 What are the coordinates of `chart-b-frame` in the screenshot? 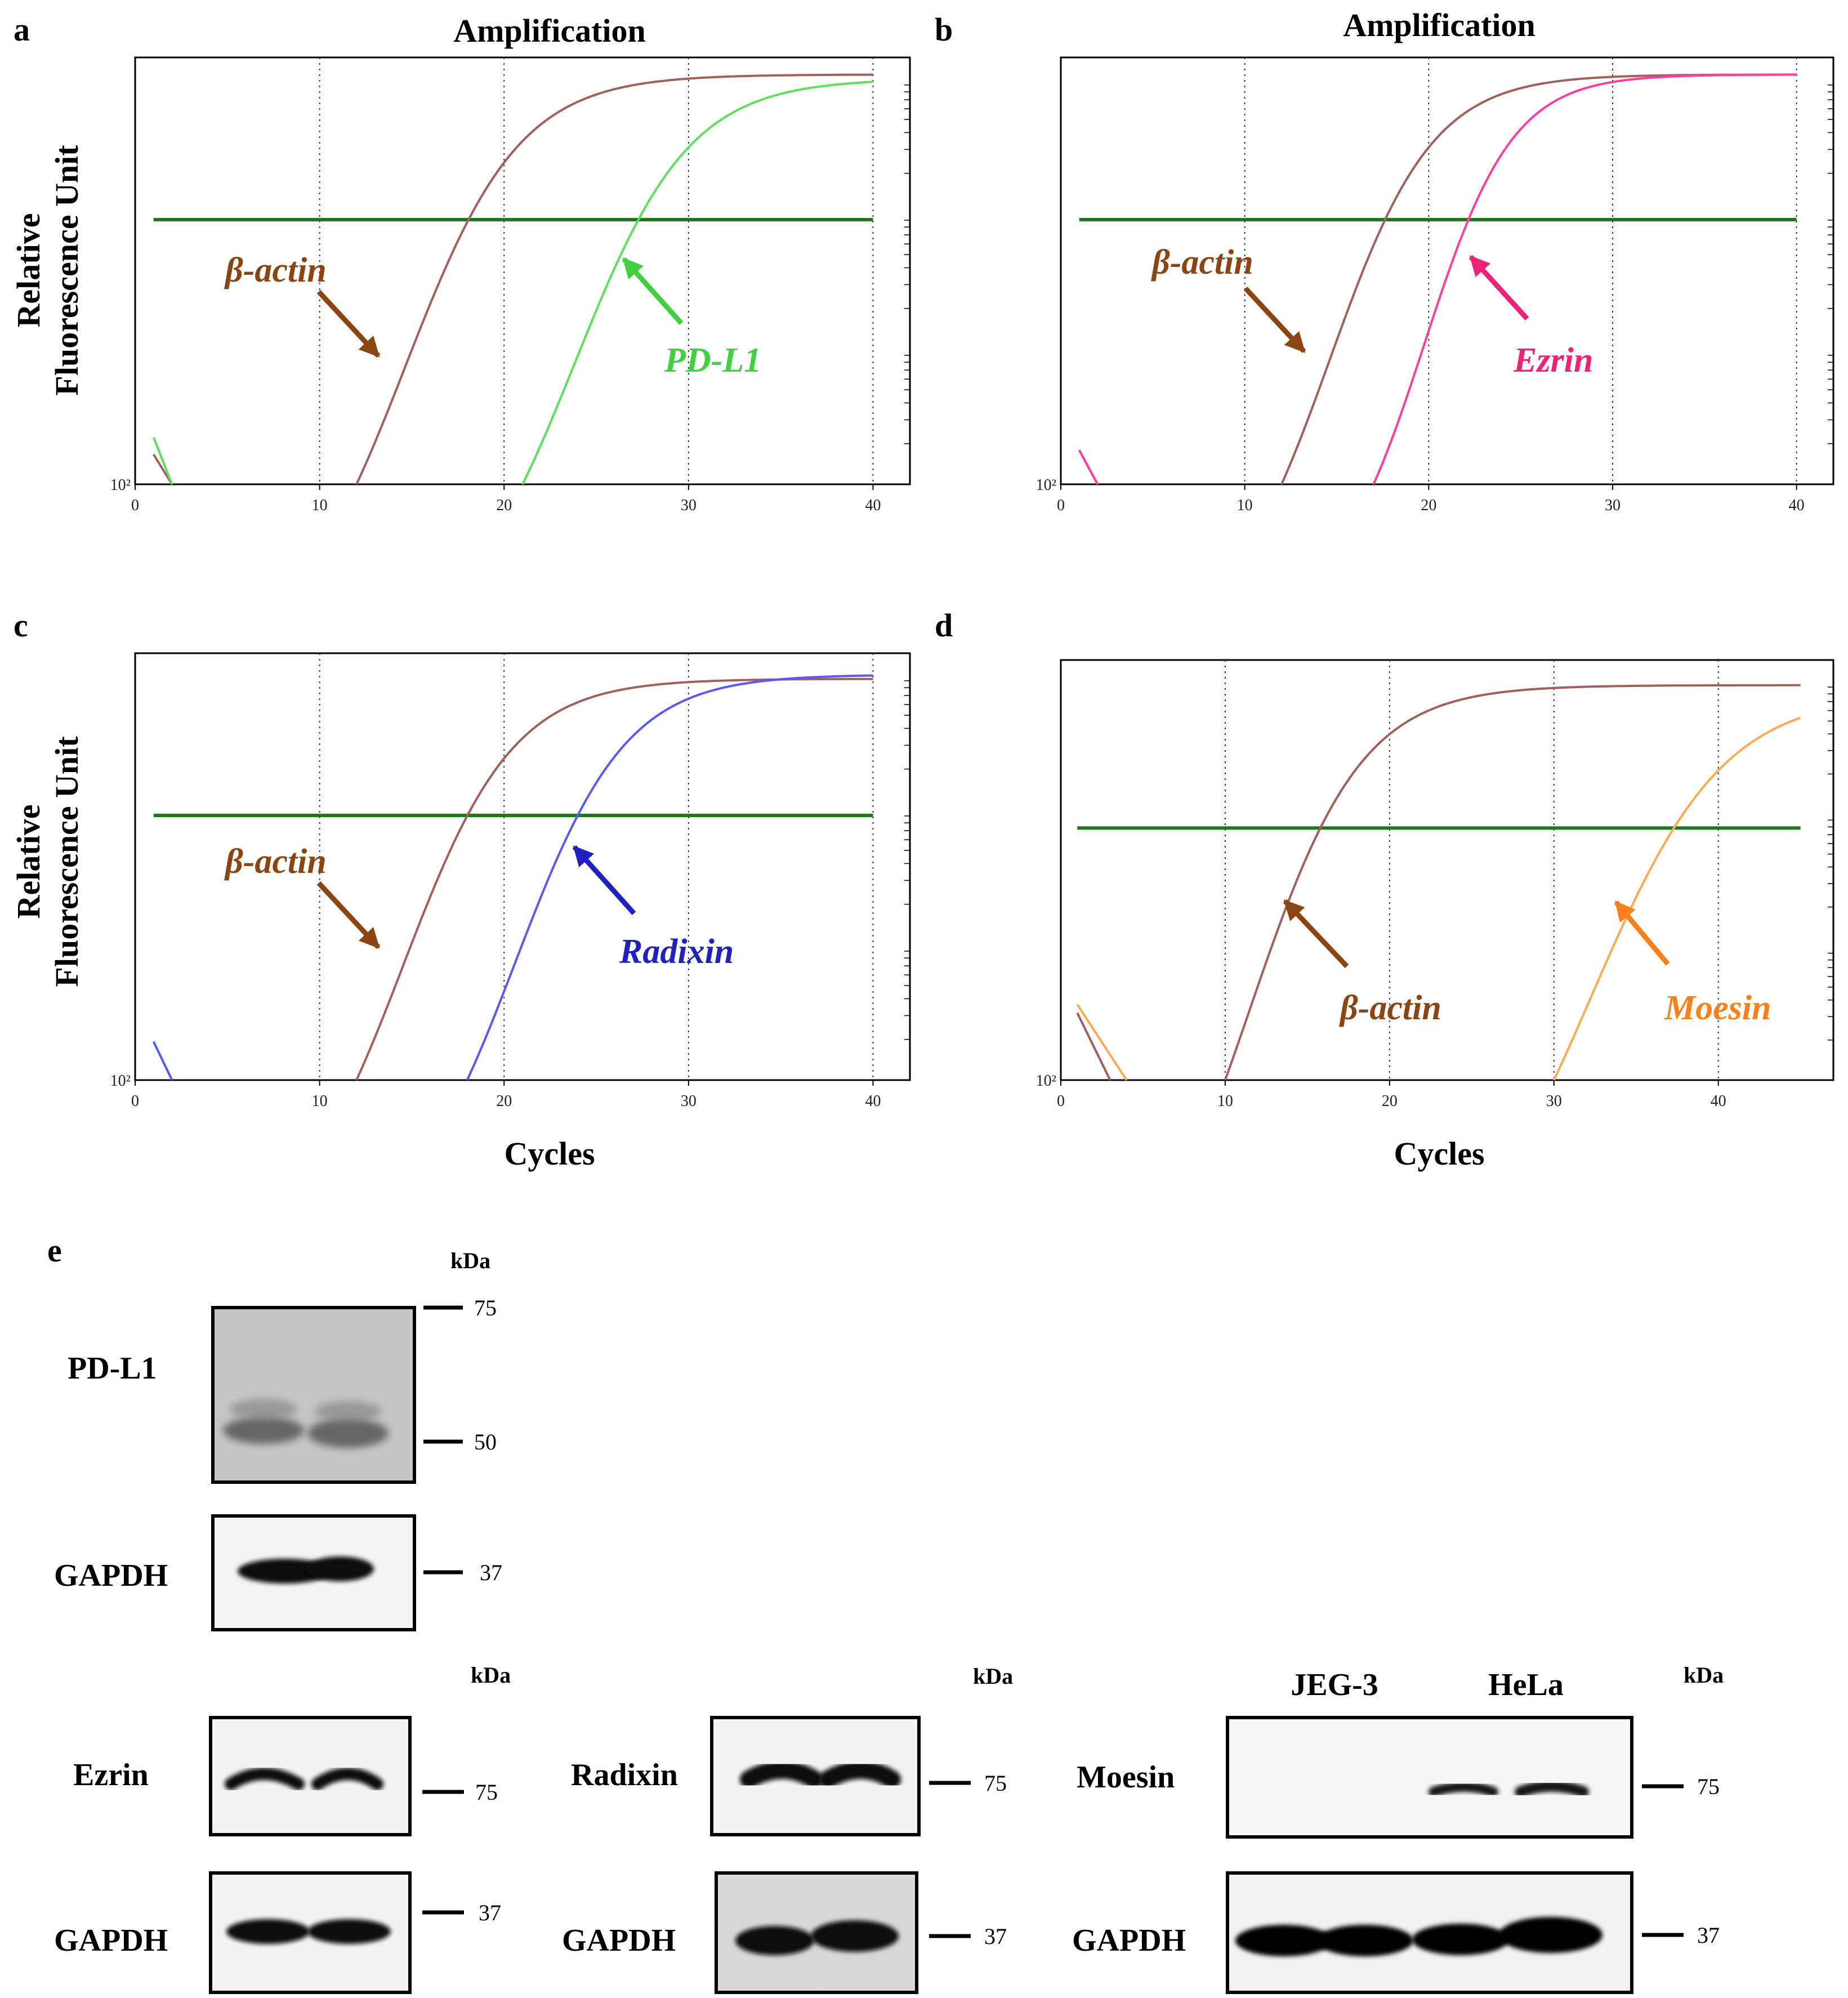 It's located at (1447, 270).